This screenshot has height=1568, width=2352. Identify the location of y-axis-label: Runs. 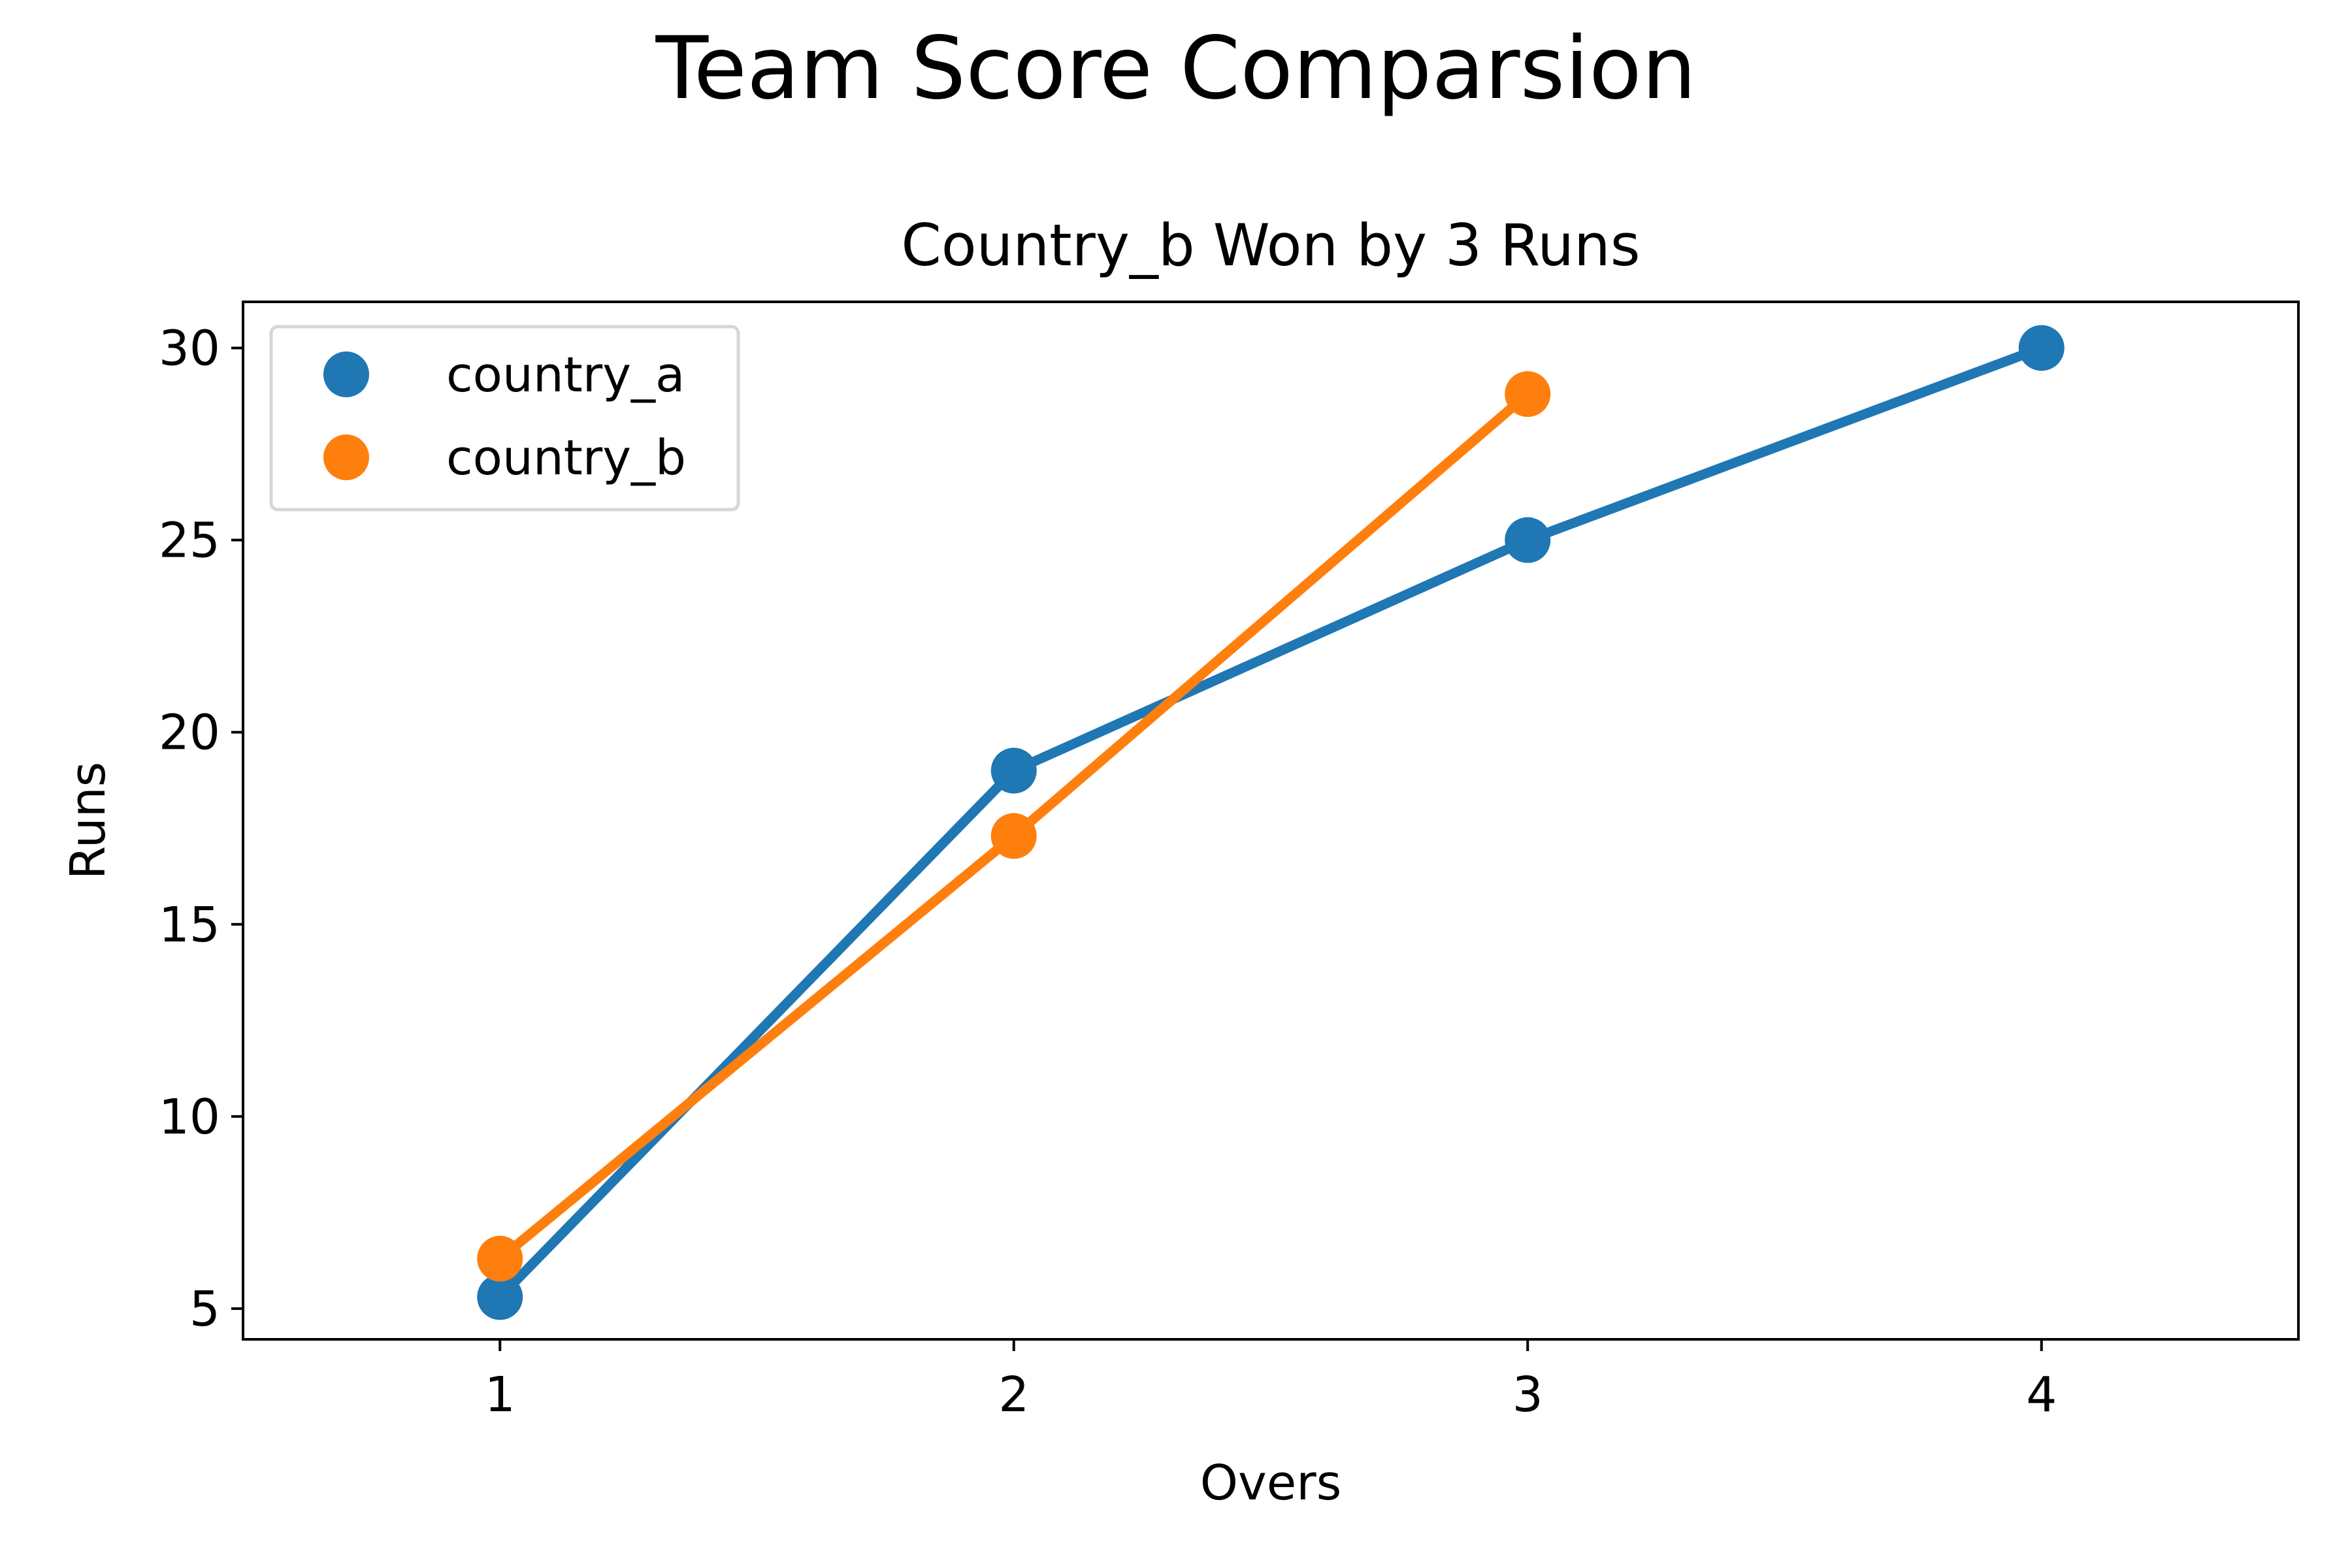
(88, 820).